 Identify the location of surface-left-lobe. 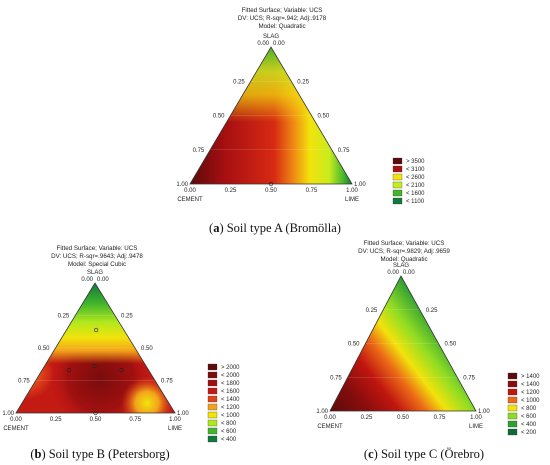
(95, 348).